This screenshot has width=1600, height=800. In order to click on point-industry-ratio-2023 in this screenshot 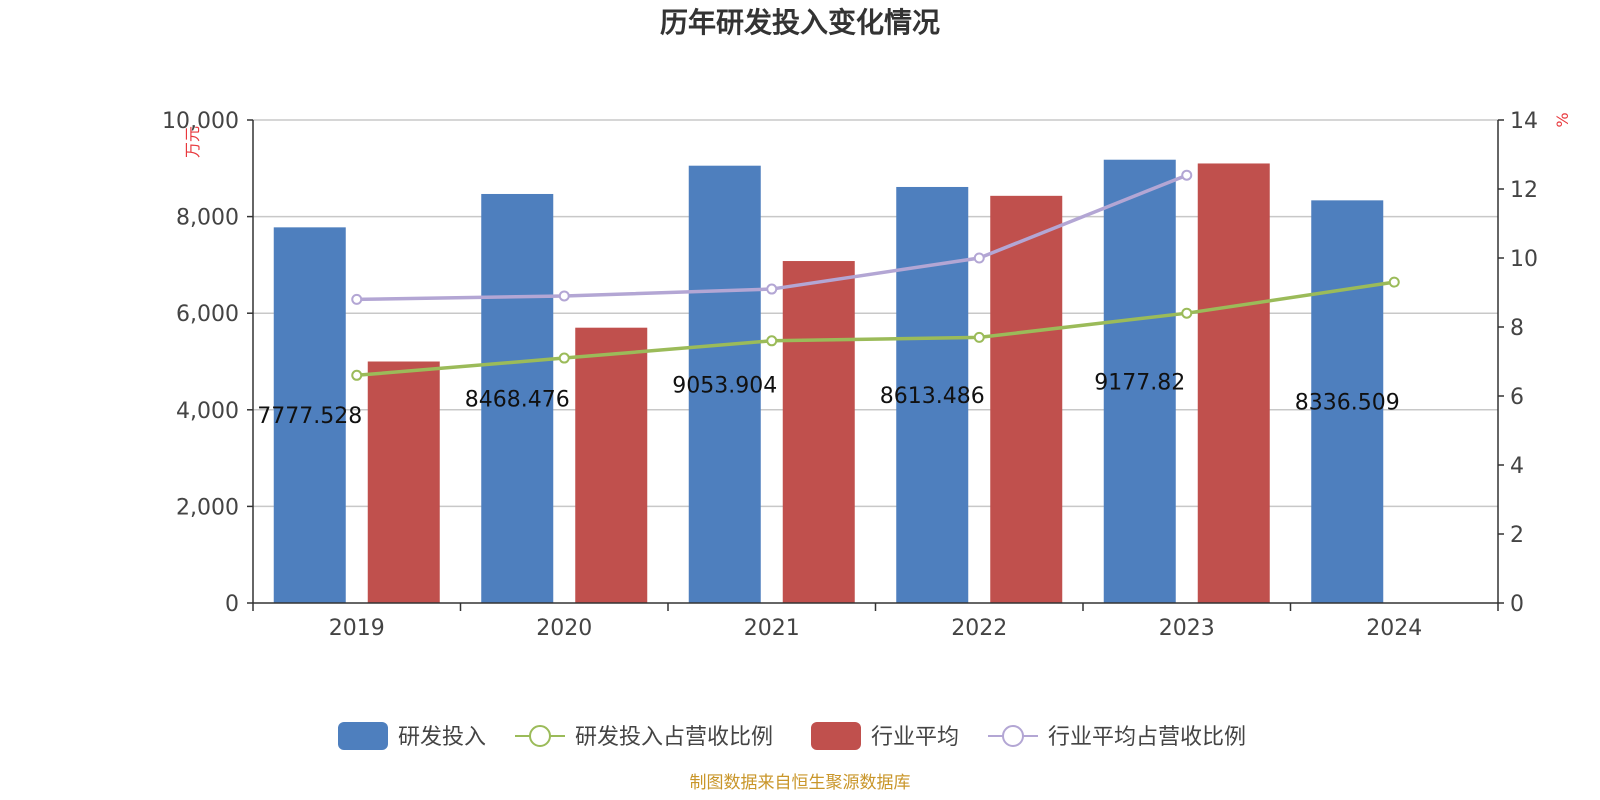, I will do `click(1187, 175)`.